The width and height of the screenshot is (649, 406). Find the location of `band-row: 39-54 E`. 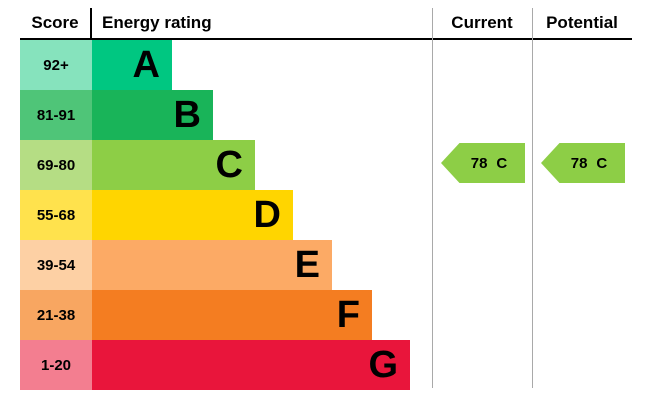

band-row: 39-54 E is located at coordinates (226, 265).